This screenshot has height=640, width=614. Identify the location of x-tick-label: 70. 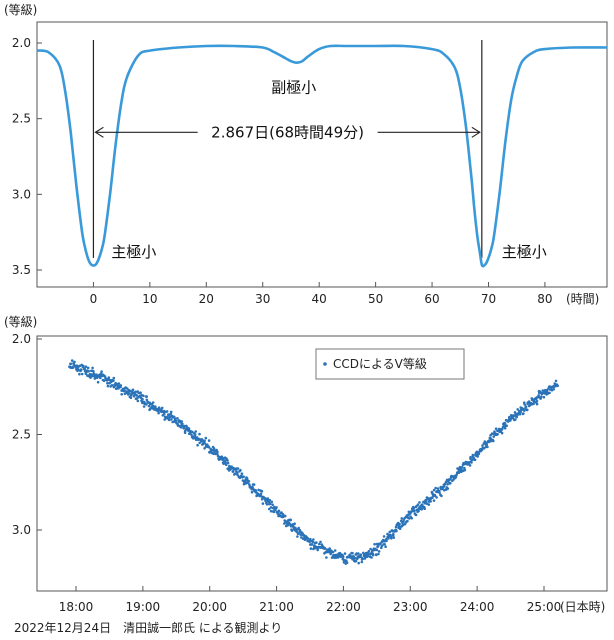
(488, 299).